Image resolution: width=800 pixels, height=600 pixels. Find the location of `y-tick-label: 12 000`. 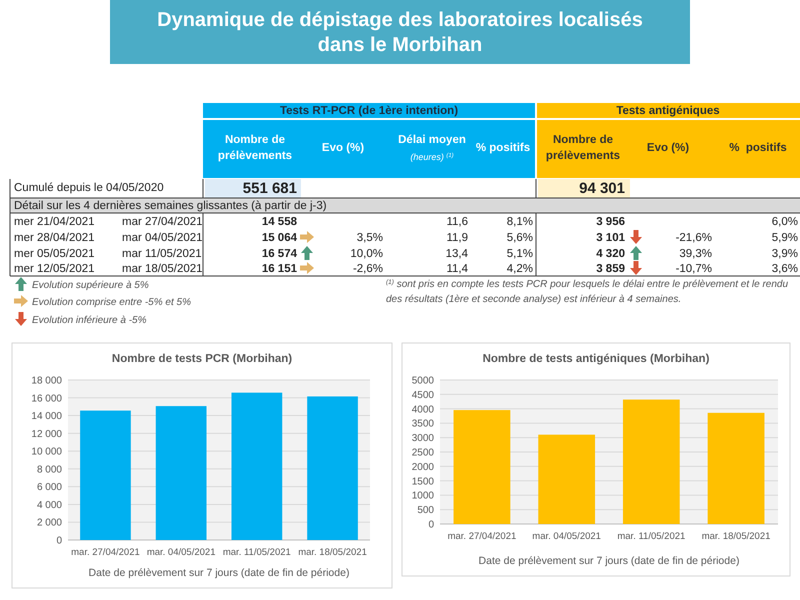

y-tick-label: 12 000 is located at coordinates (46, 434).